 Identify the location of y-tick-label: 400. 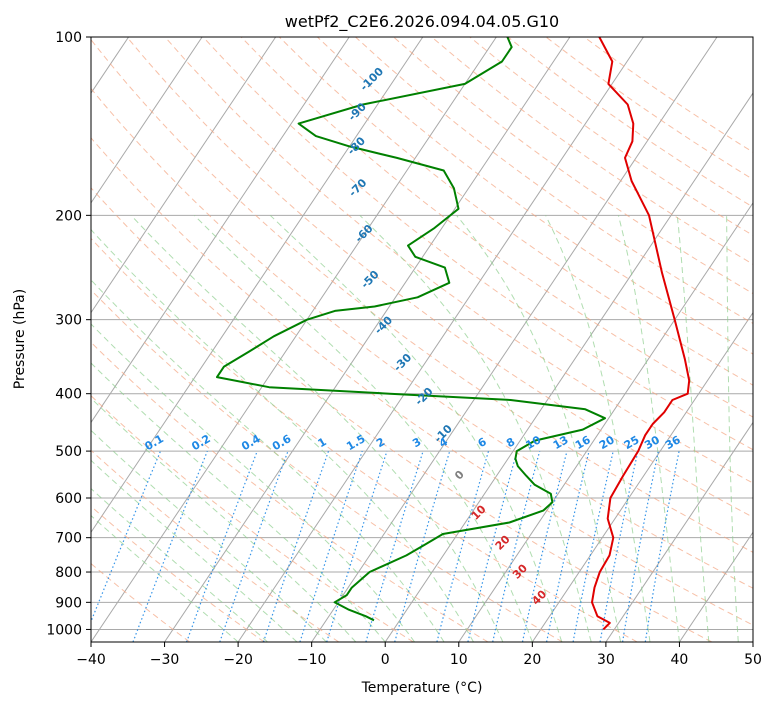
(68, 395).